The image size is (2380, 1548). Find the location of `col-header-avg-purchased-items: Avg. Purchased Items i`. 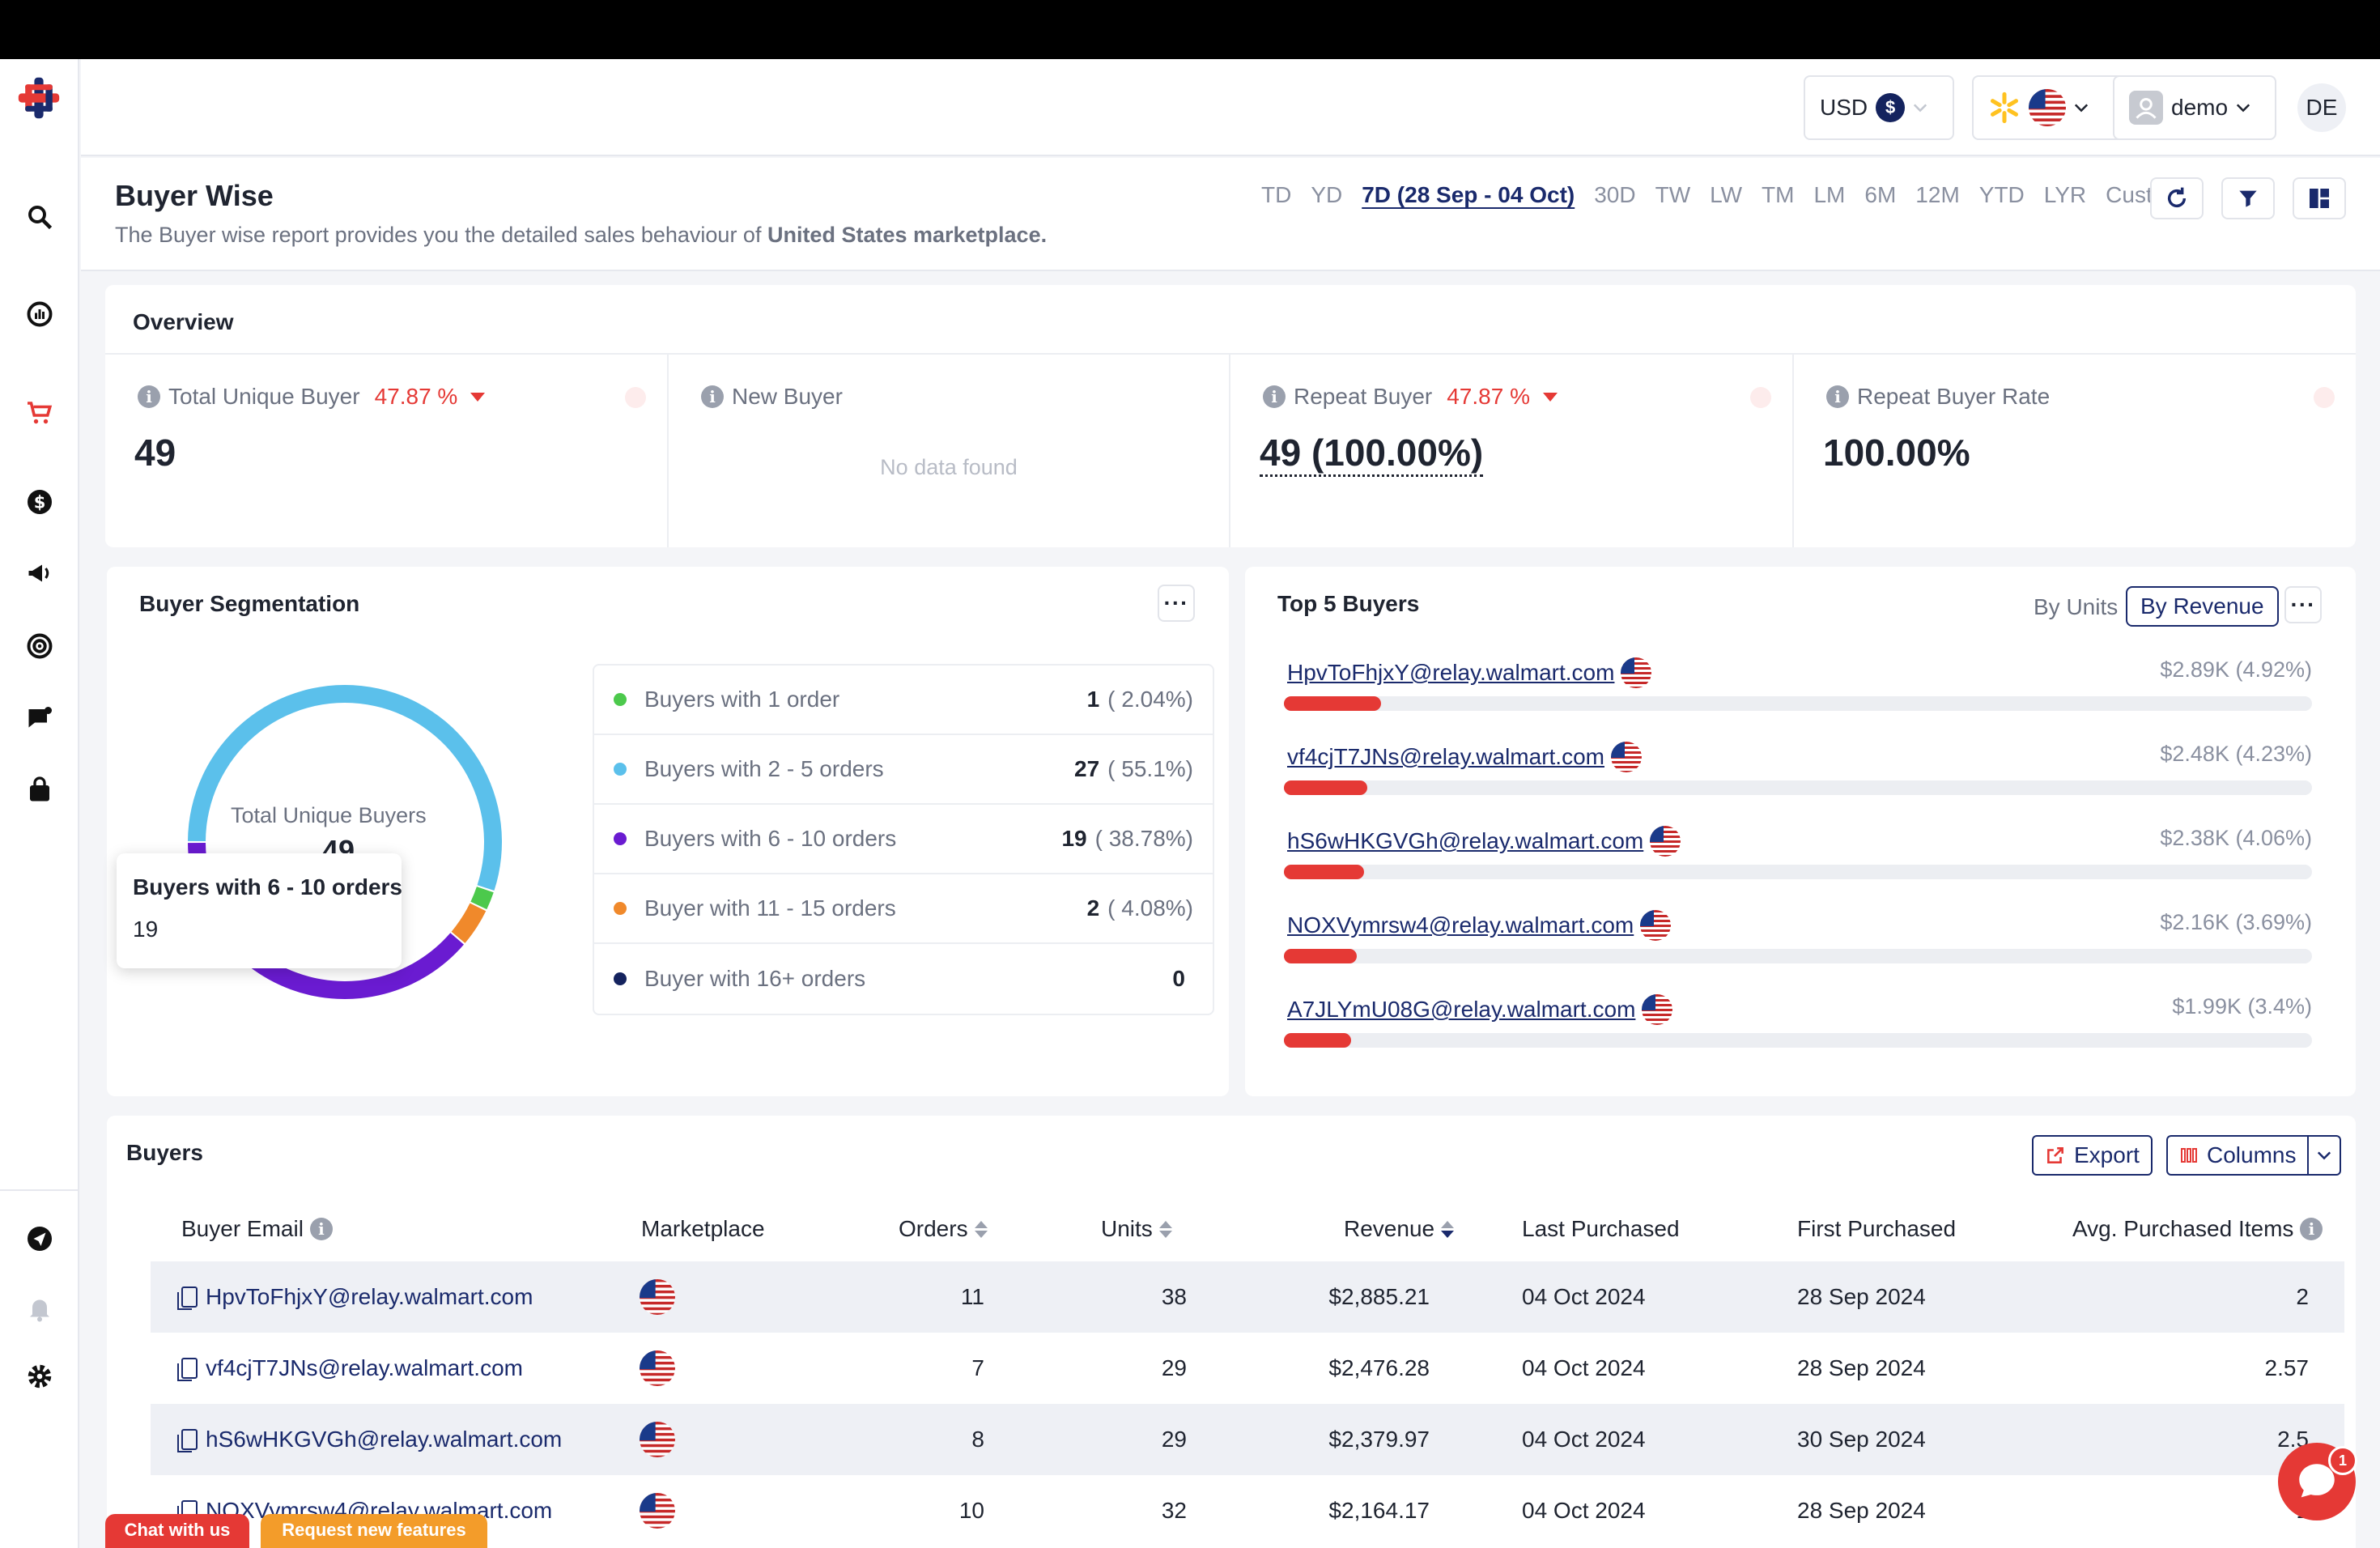

col-header-avg-purchased-items: Avg. Purchased Items i is located at coordinates (2197, 1229).